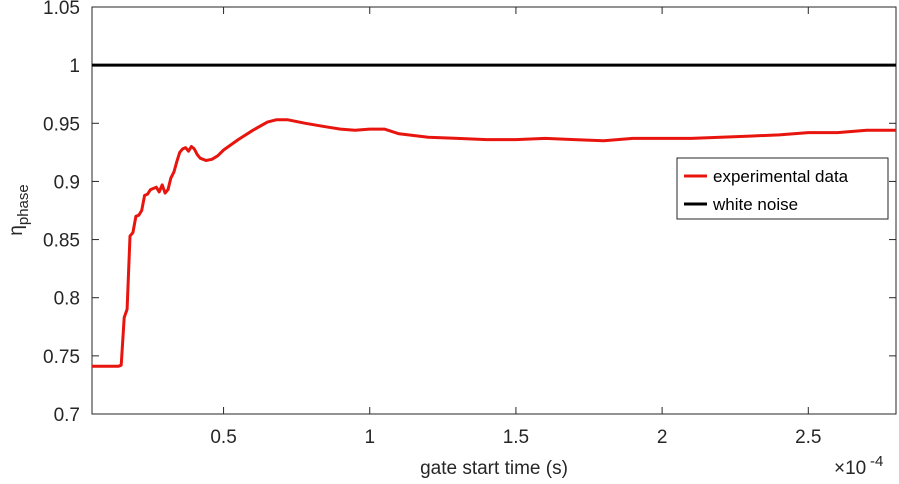 This screenshot has height=484, width=899. I want to click on legend-box, so click(782, 188).